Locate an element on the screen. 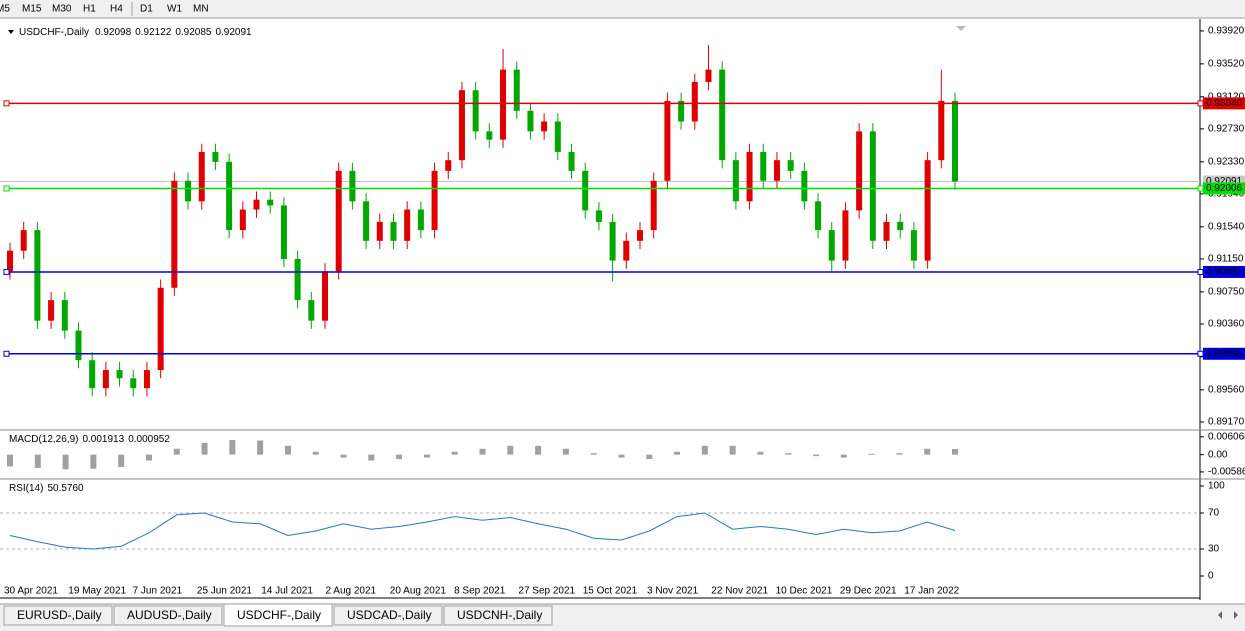 Image resolution: width=1245 pixels, height=631 pixels. tab-label: EURUSD-,Daily is located at coordinates (59, 615).